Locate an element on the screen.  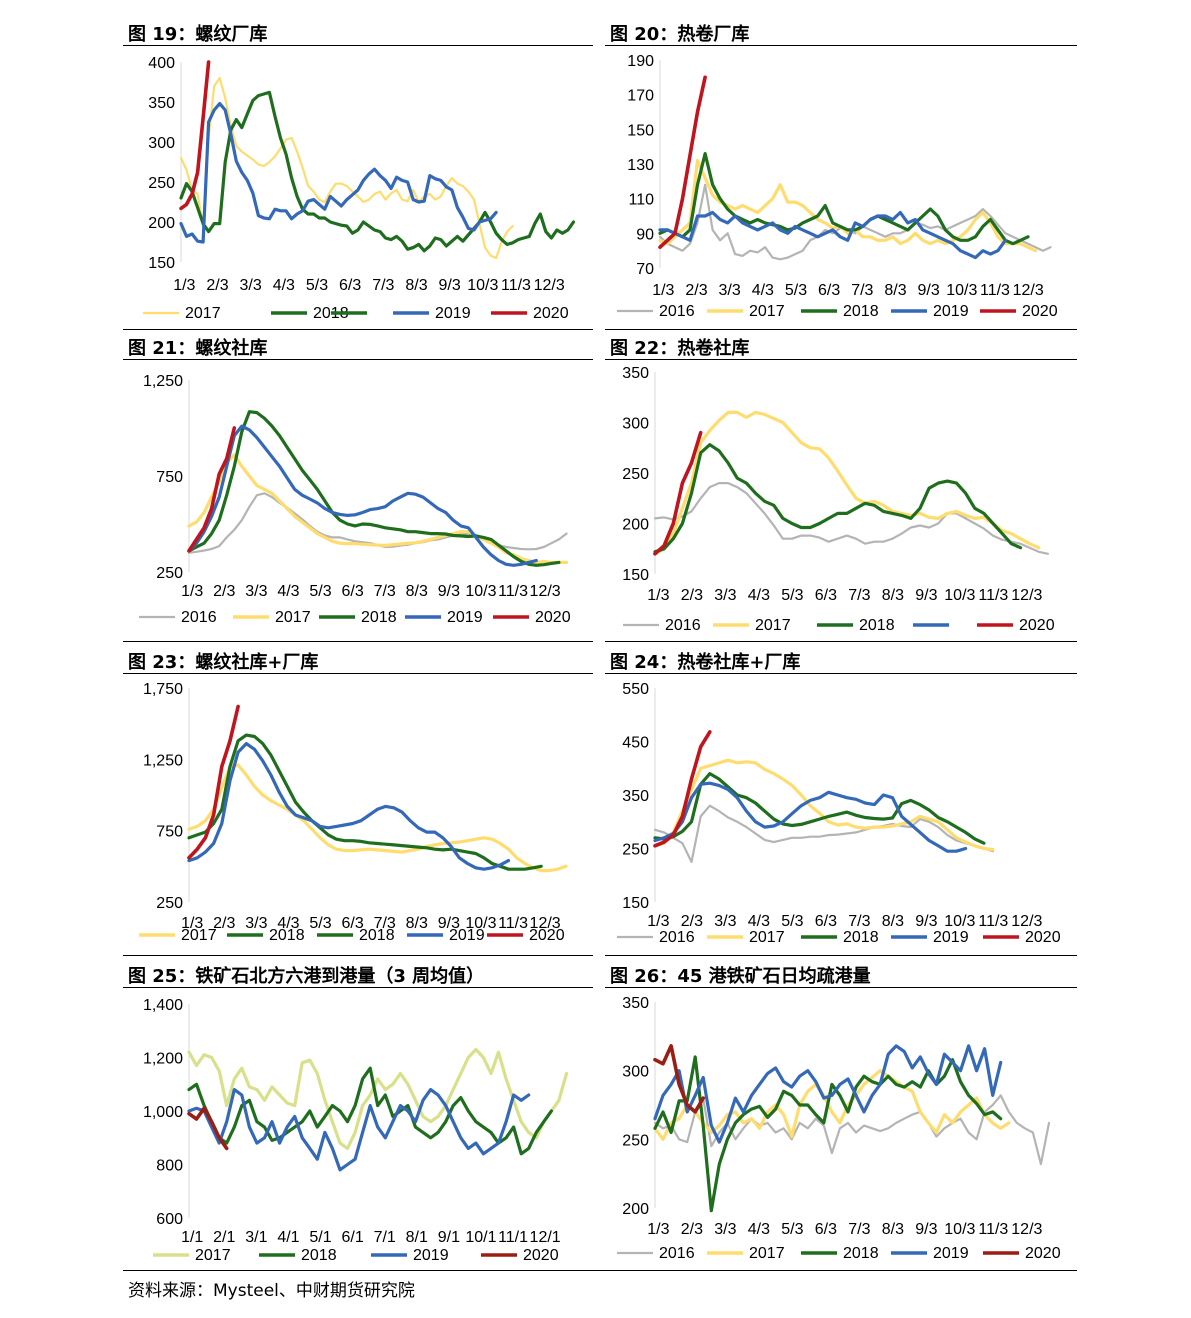
x-tick-label: 11/3 is located at coordinates (513, 591).